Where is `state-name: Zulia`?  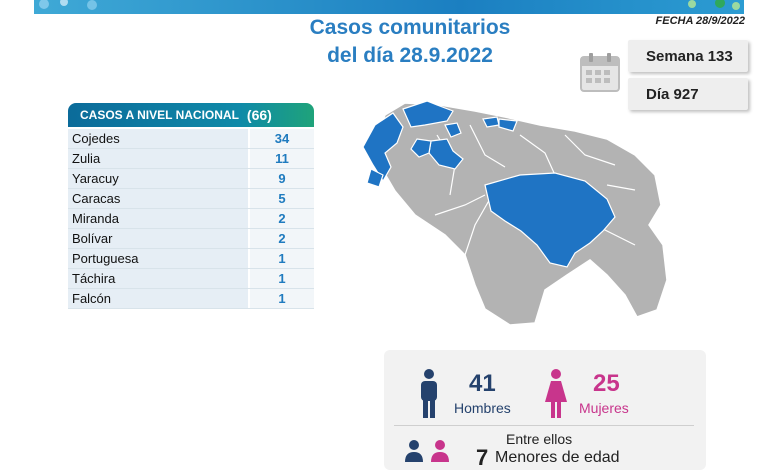
state-name: Zulia is located at coordinates (158, 158).